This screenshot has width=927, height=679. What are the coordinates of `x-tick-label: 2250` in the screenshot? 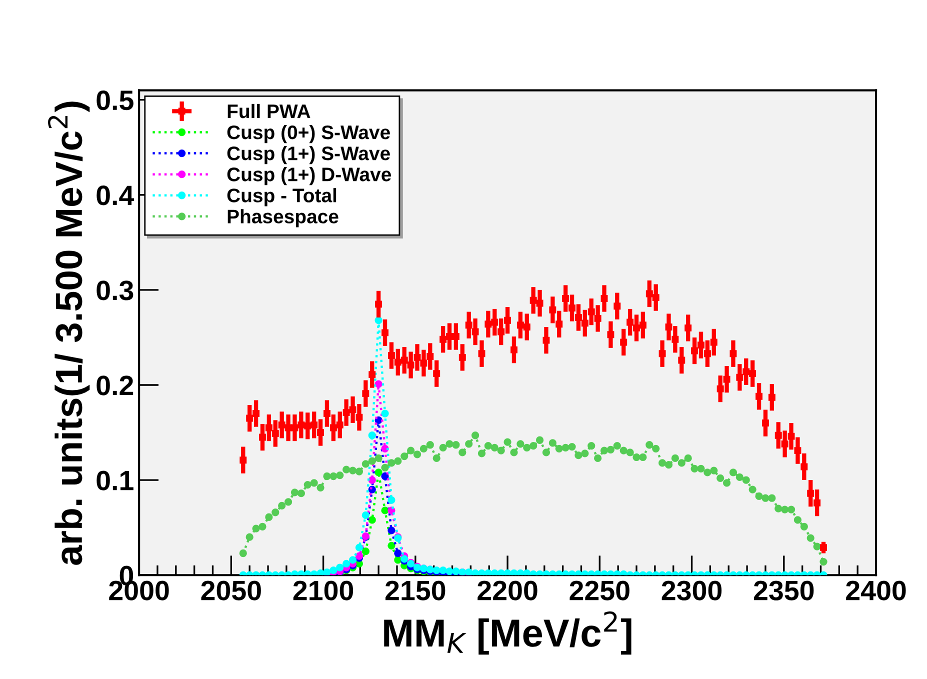 It's located at (600, 590).